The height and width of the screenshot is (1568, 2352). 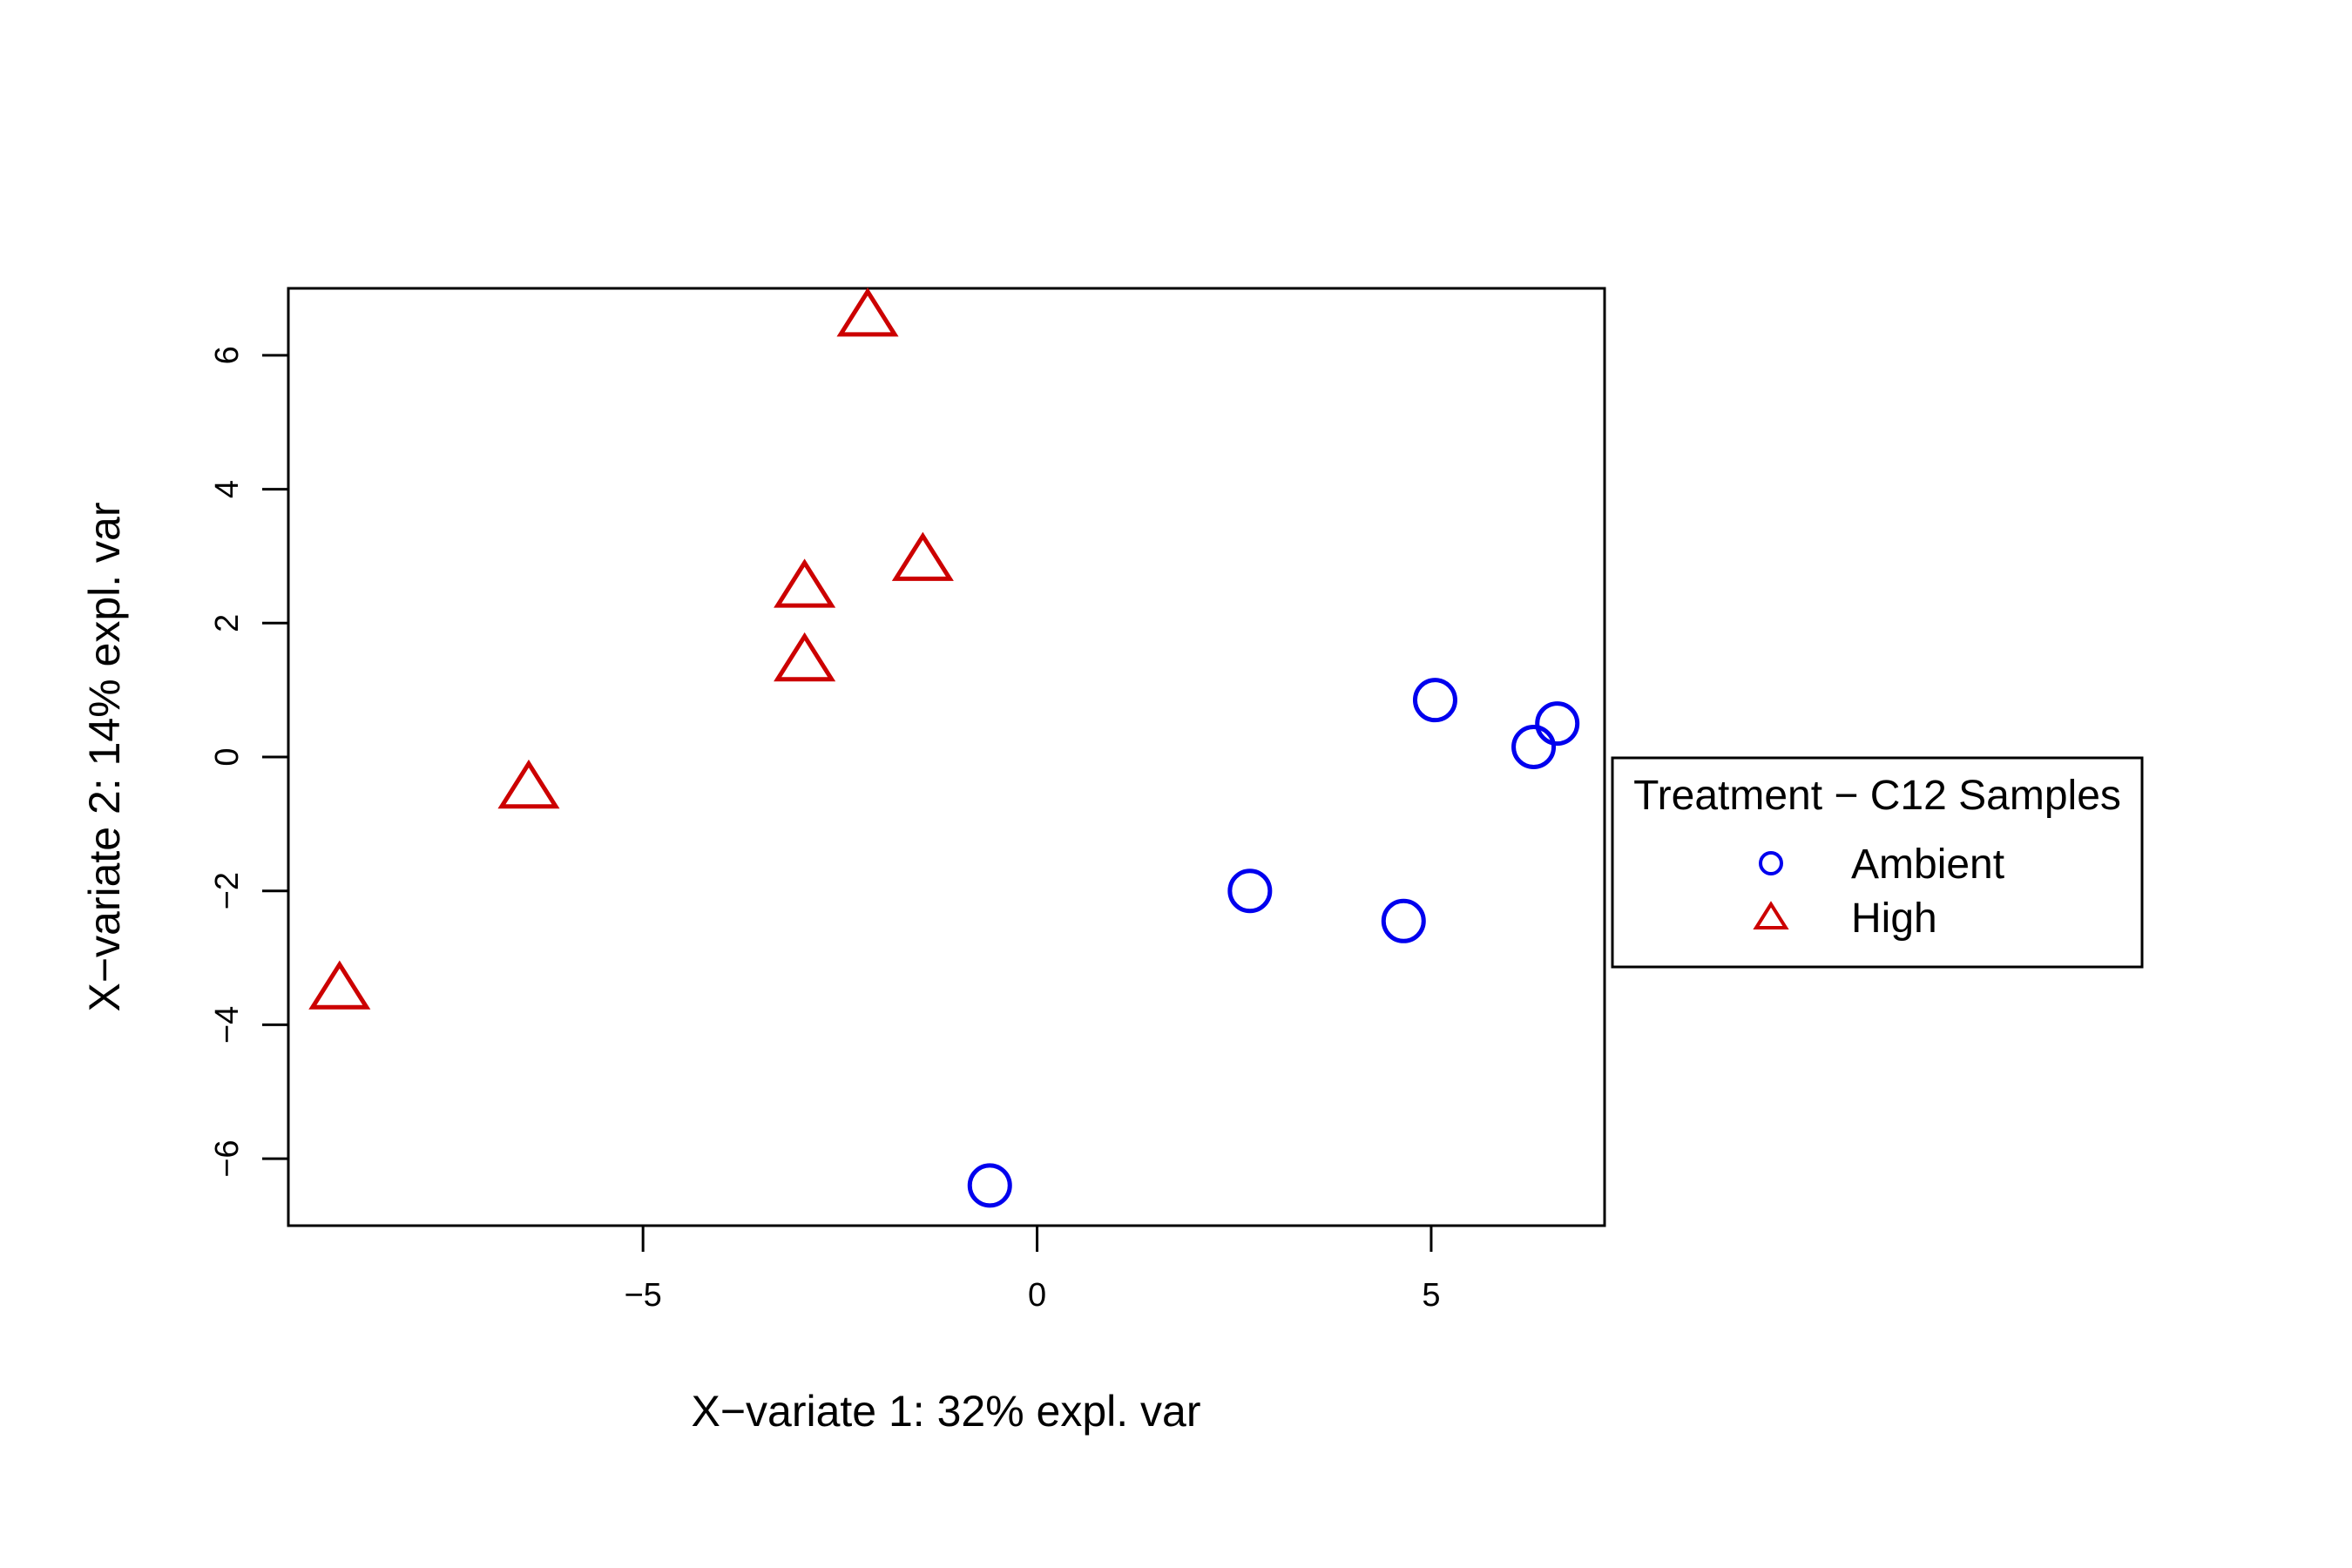 I want to click on y-tick-label: 4, so click(x=228, y=489).